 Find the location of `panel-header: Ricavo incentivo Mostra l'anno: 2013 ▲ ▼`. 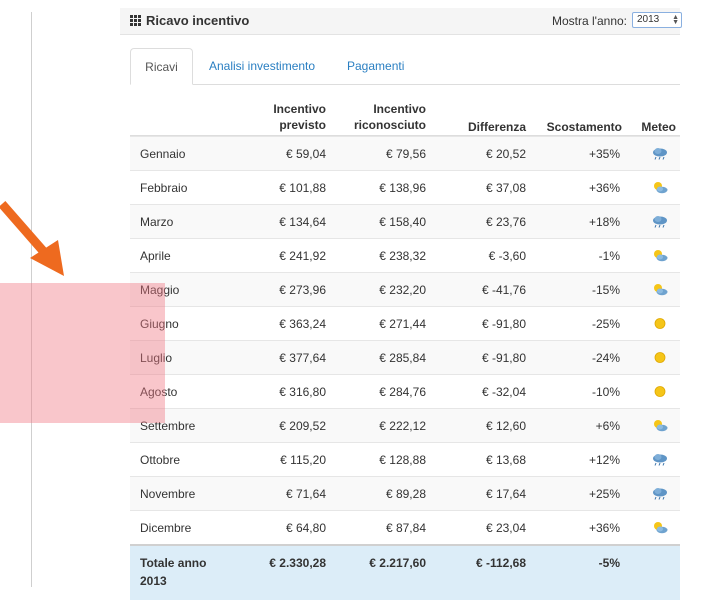

panel-header: Ricavo incentivo Mostra l'anno: 2013 ▲ ▼ is located at coordinates (401, 21).